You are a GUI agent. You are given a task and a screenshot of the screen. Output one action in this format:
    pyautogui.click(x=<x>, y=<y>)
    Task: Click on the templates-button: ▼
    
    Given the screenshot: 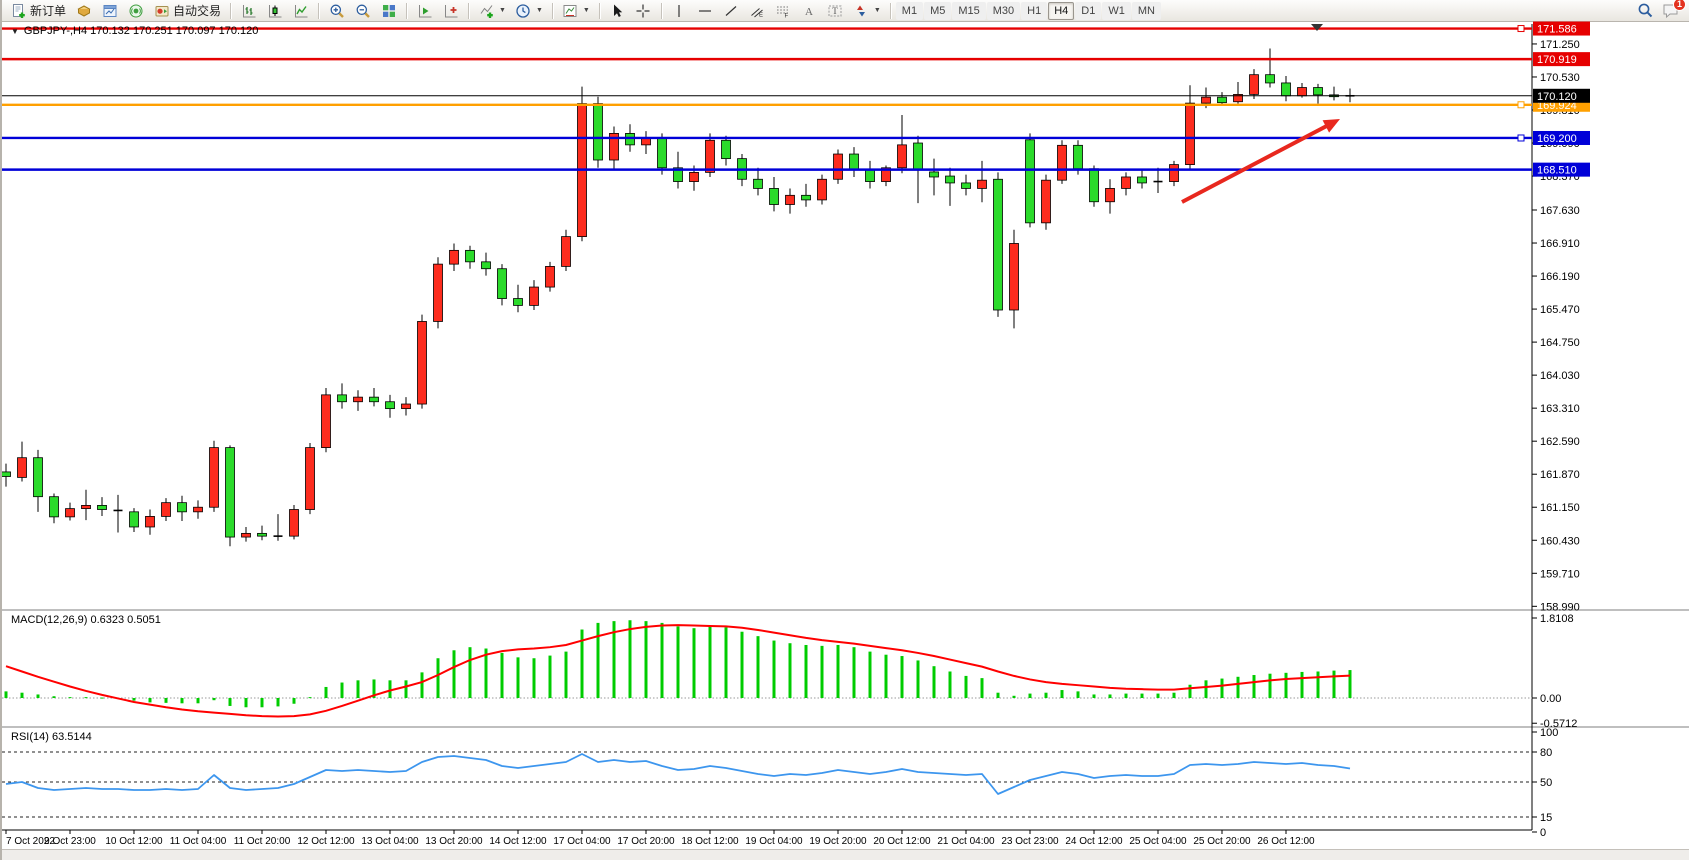 What is the action you would take?
    pyautogui.click(x=576, y=10)
    